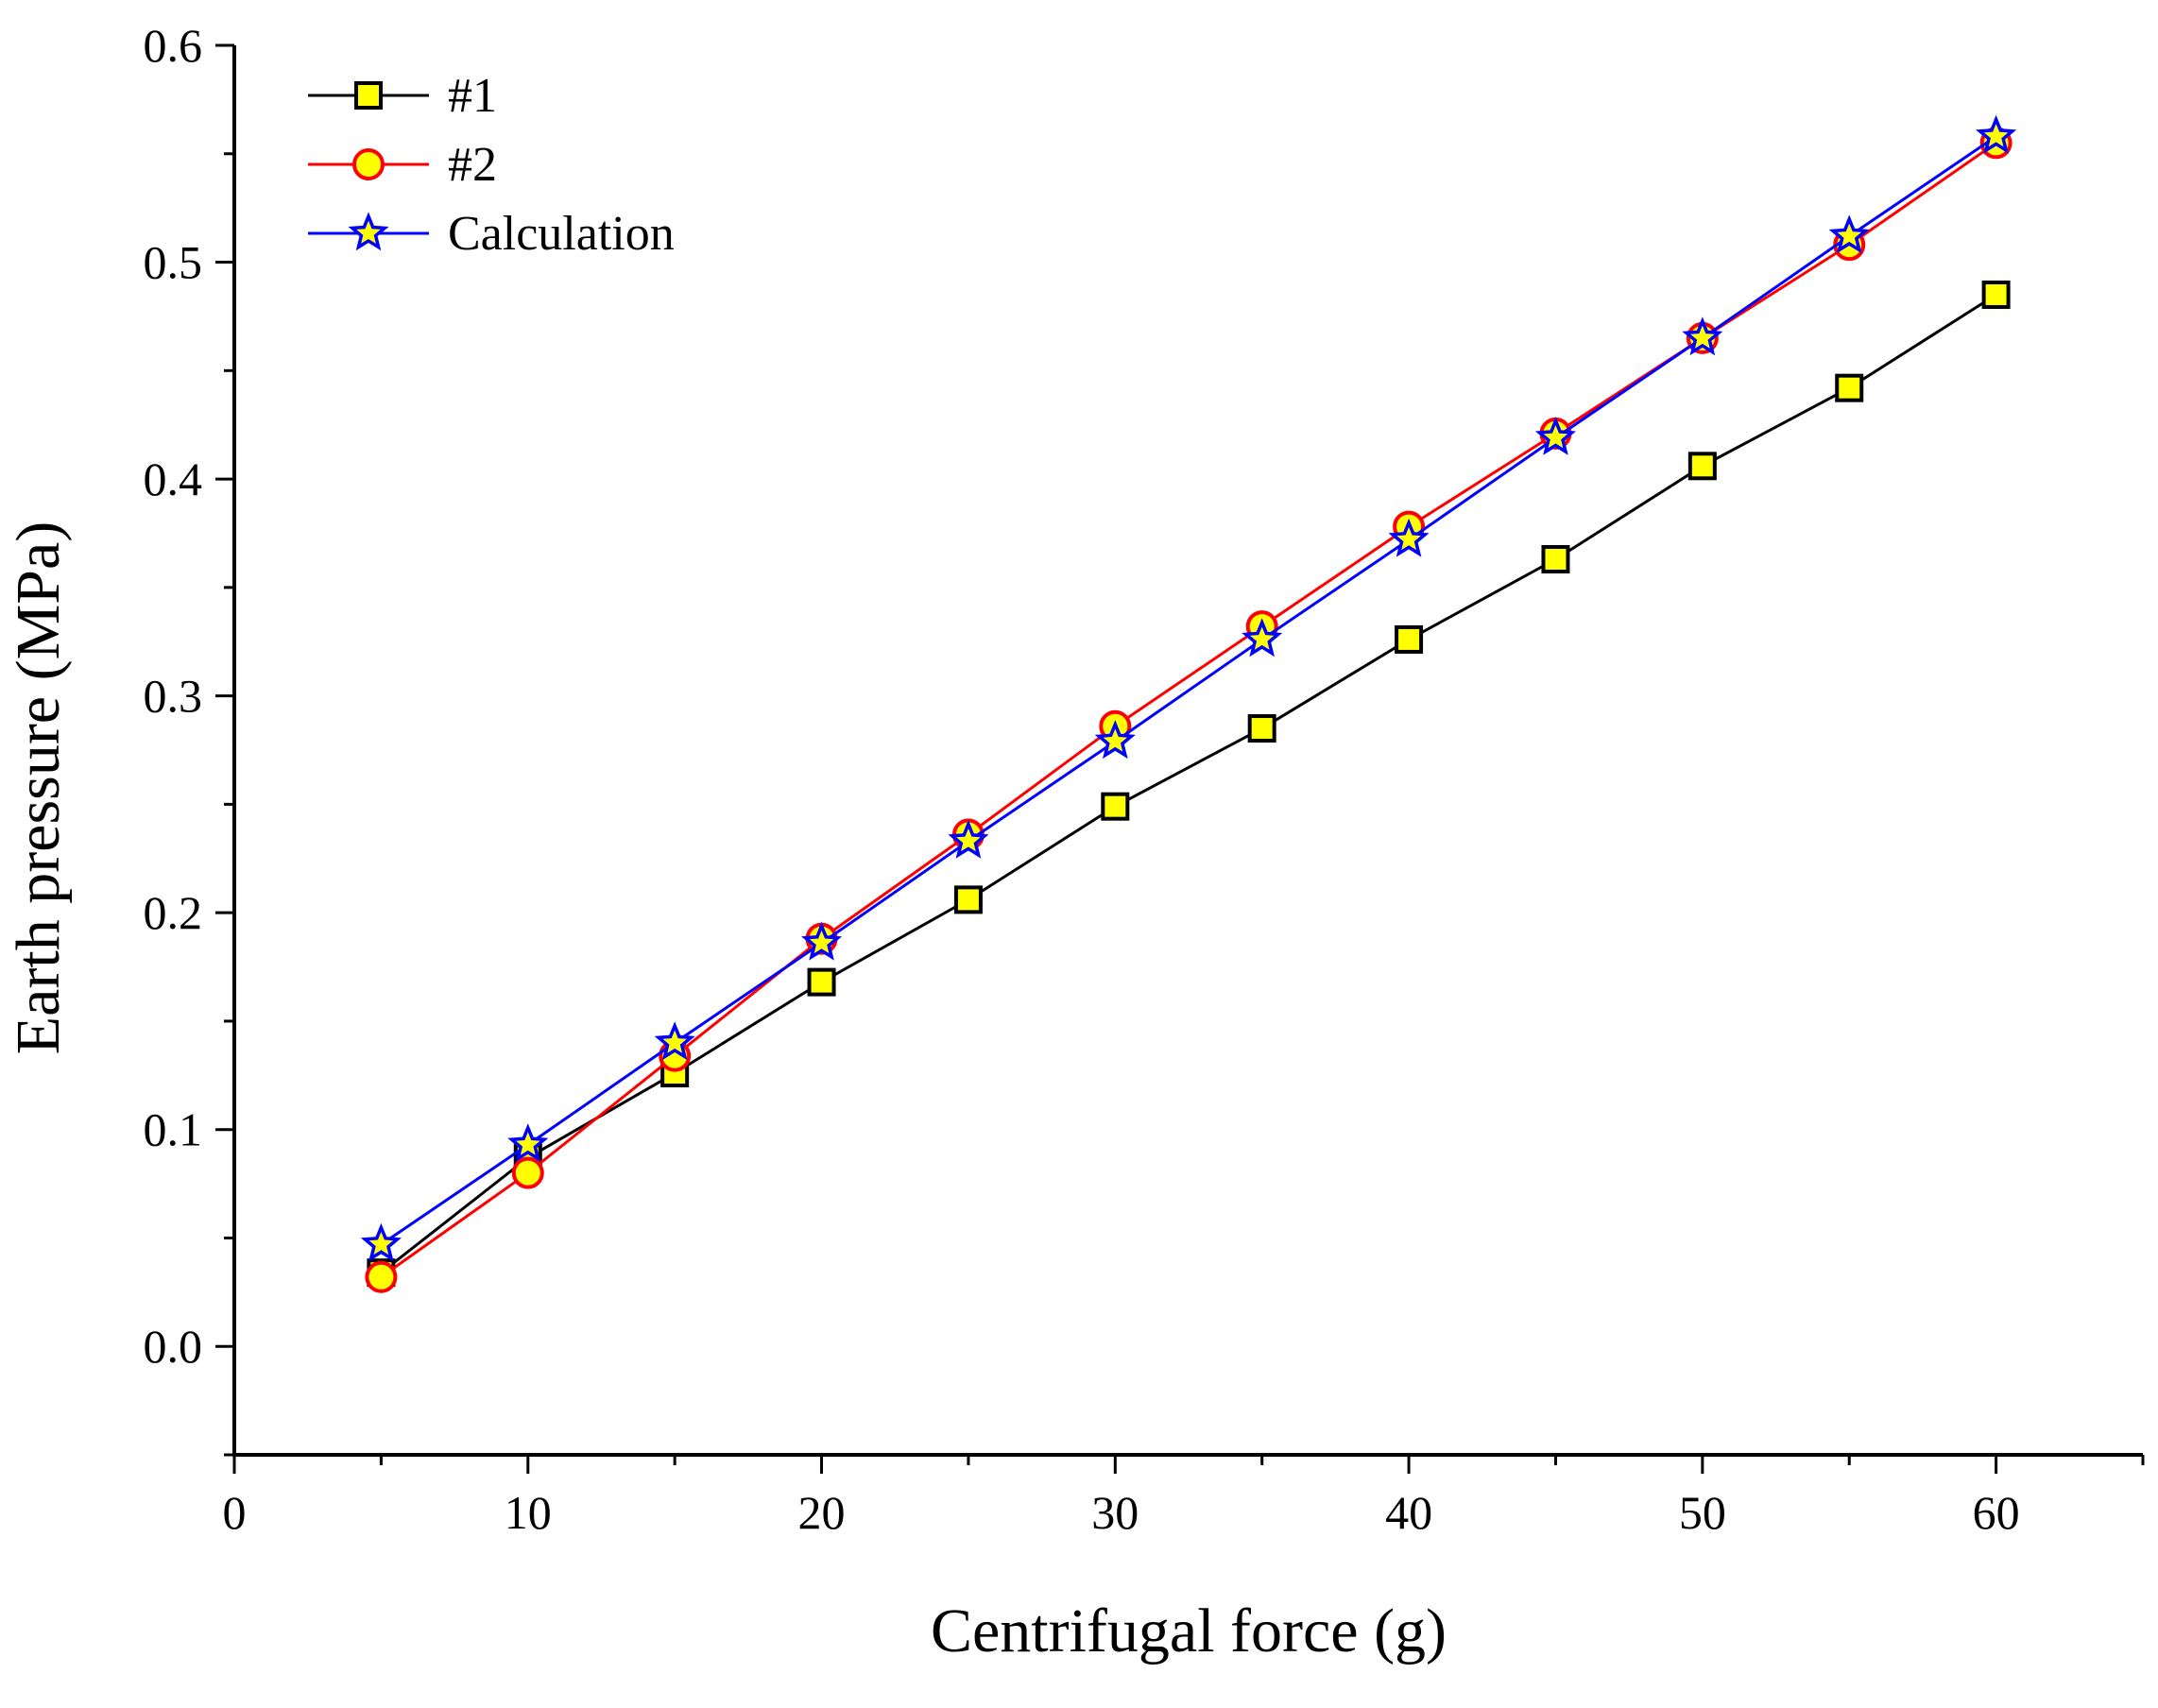 The height and width of the screenshot is (1708, 2158). What do you see at coordinates (402, 96) in the screenshot?
I see `legend-item: #1` at bounding box center [402, 96].